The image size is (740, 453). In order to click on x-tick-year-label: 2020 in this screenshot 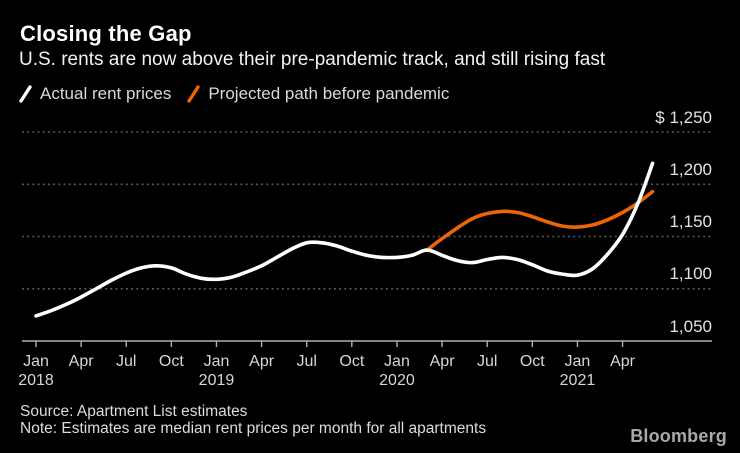, I will do `click(397, 380)`.